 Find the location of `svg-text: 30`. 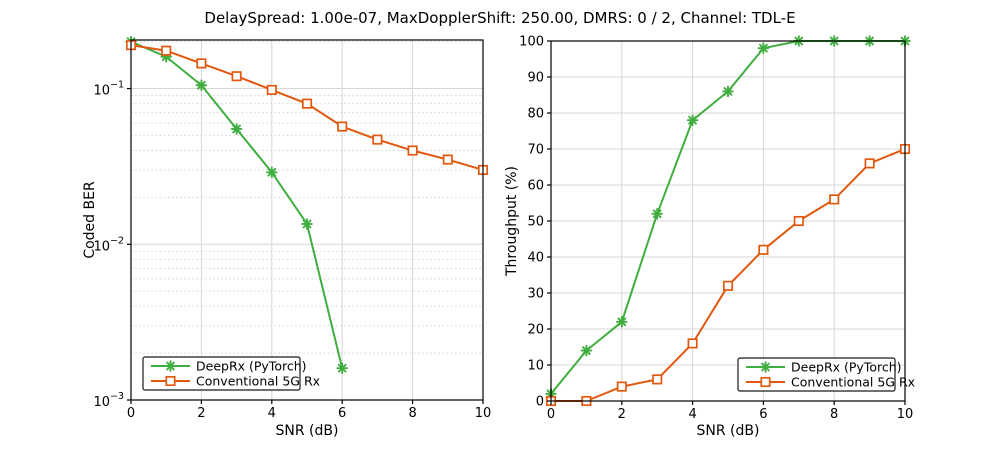

svg-text: 30 is located at coordinates (535, 294).